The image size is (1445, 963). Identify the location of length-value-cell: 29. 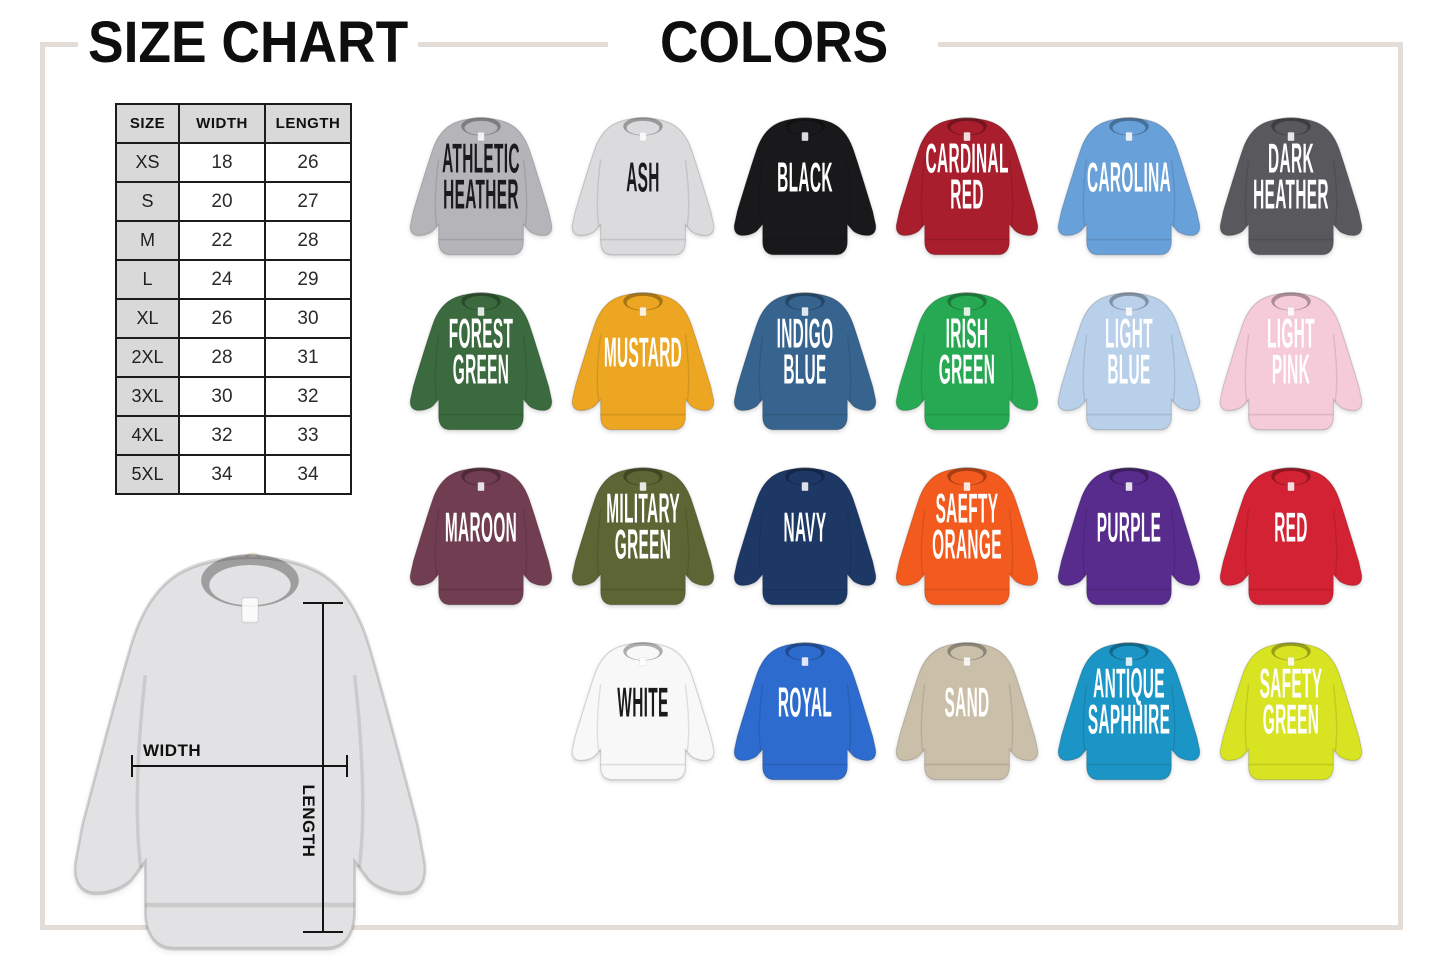
(308, 279).